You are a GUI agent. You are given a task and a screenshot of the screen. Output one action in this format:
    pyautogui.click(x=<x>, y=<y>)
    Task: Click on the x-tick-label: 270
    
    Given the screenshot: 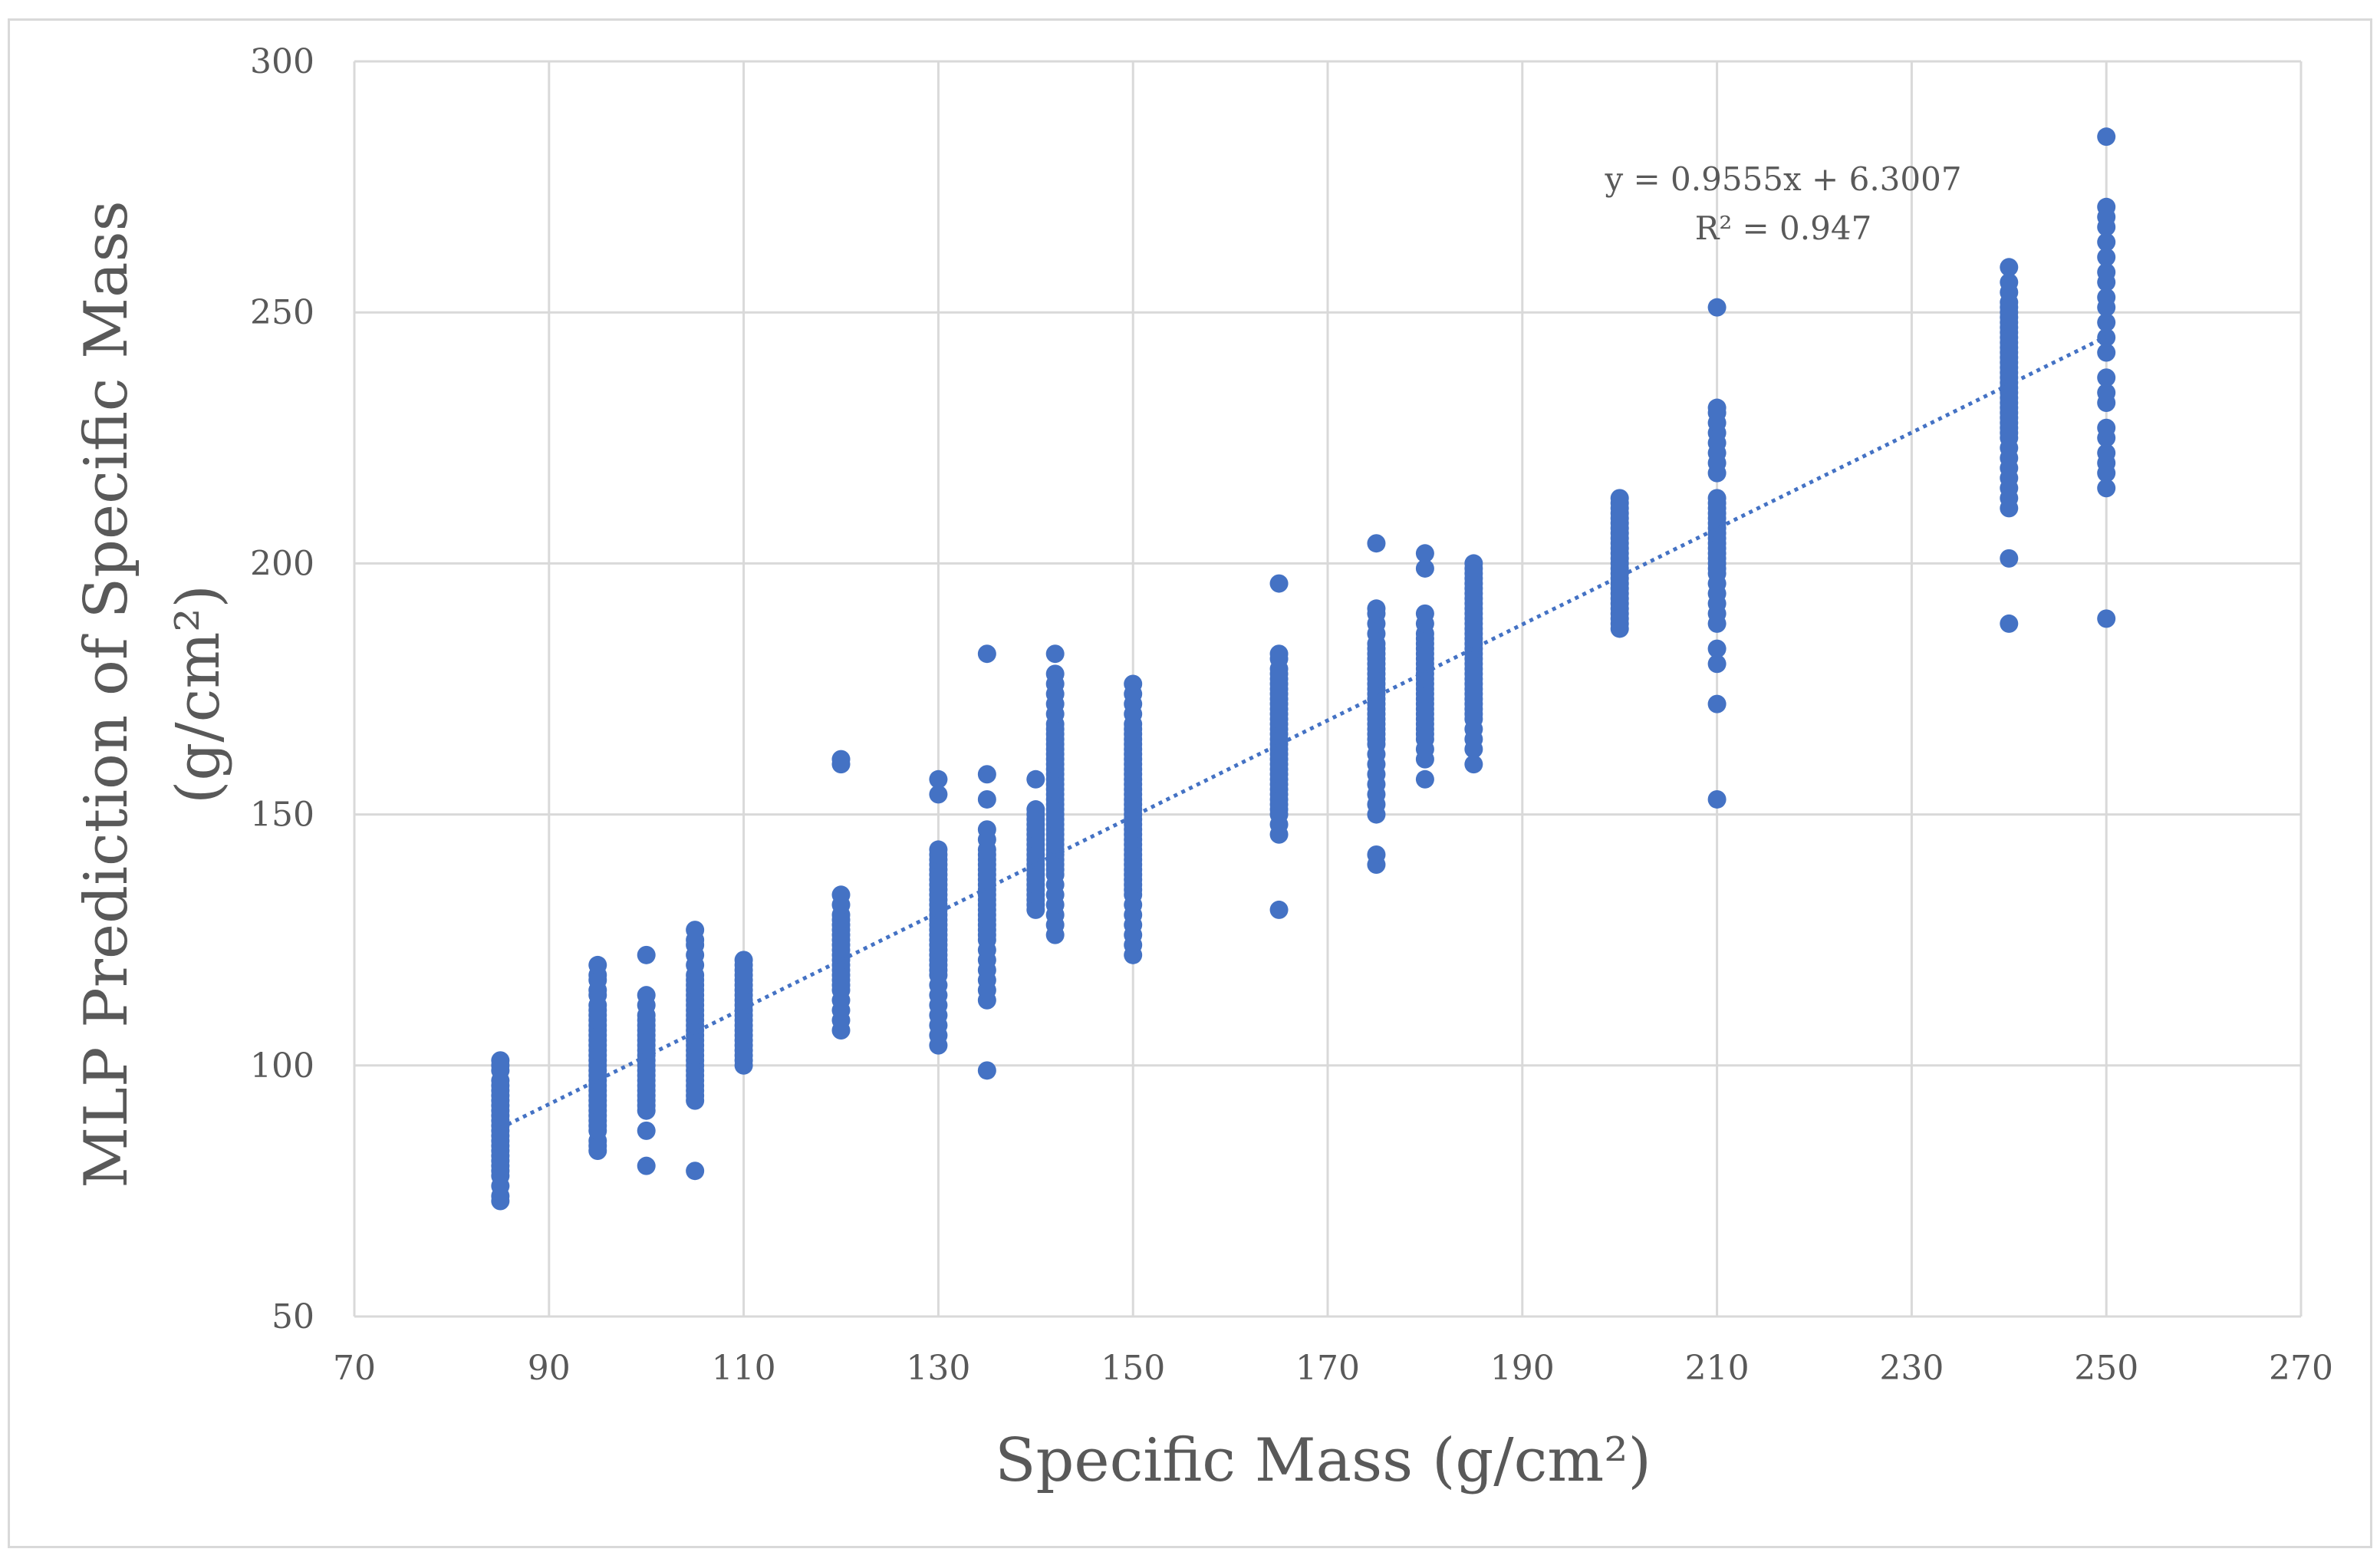 What is the action you would take?
    pyautogui.click(x=2301, y=1368)
    